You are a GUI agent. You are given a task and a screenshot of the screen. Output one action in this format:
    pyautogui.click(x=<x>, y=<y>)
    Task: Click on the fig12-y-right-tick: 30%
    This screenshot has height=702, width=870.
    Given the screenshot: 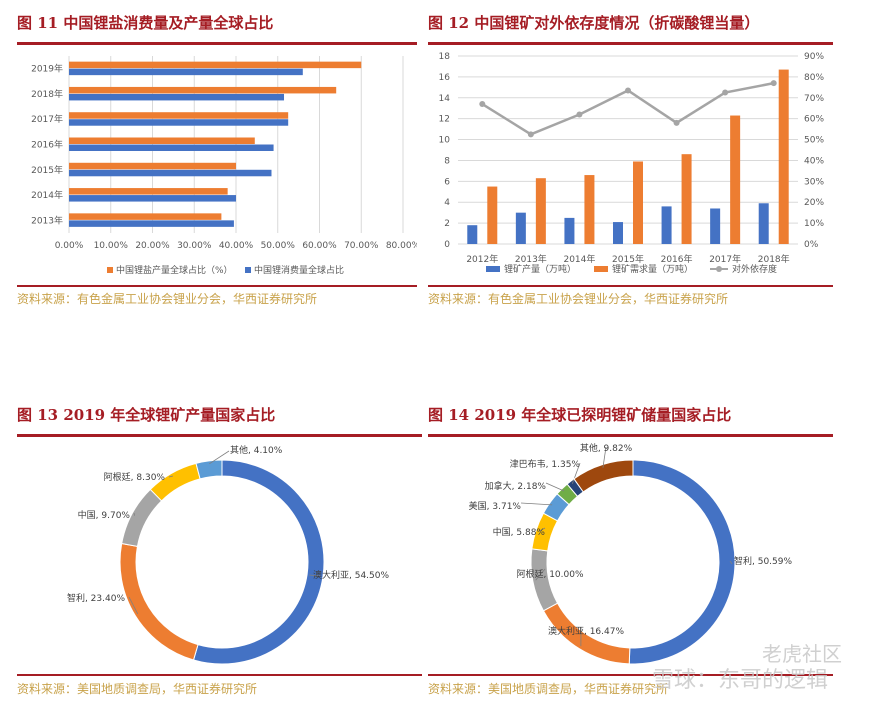 What is the action you would take?
    pyautogui.click(x=814, y=182)
    